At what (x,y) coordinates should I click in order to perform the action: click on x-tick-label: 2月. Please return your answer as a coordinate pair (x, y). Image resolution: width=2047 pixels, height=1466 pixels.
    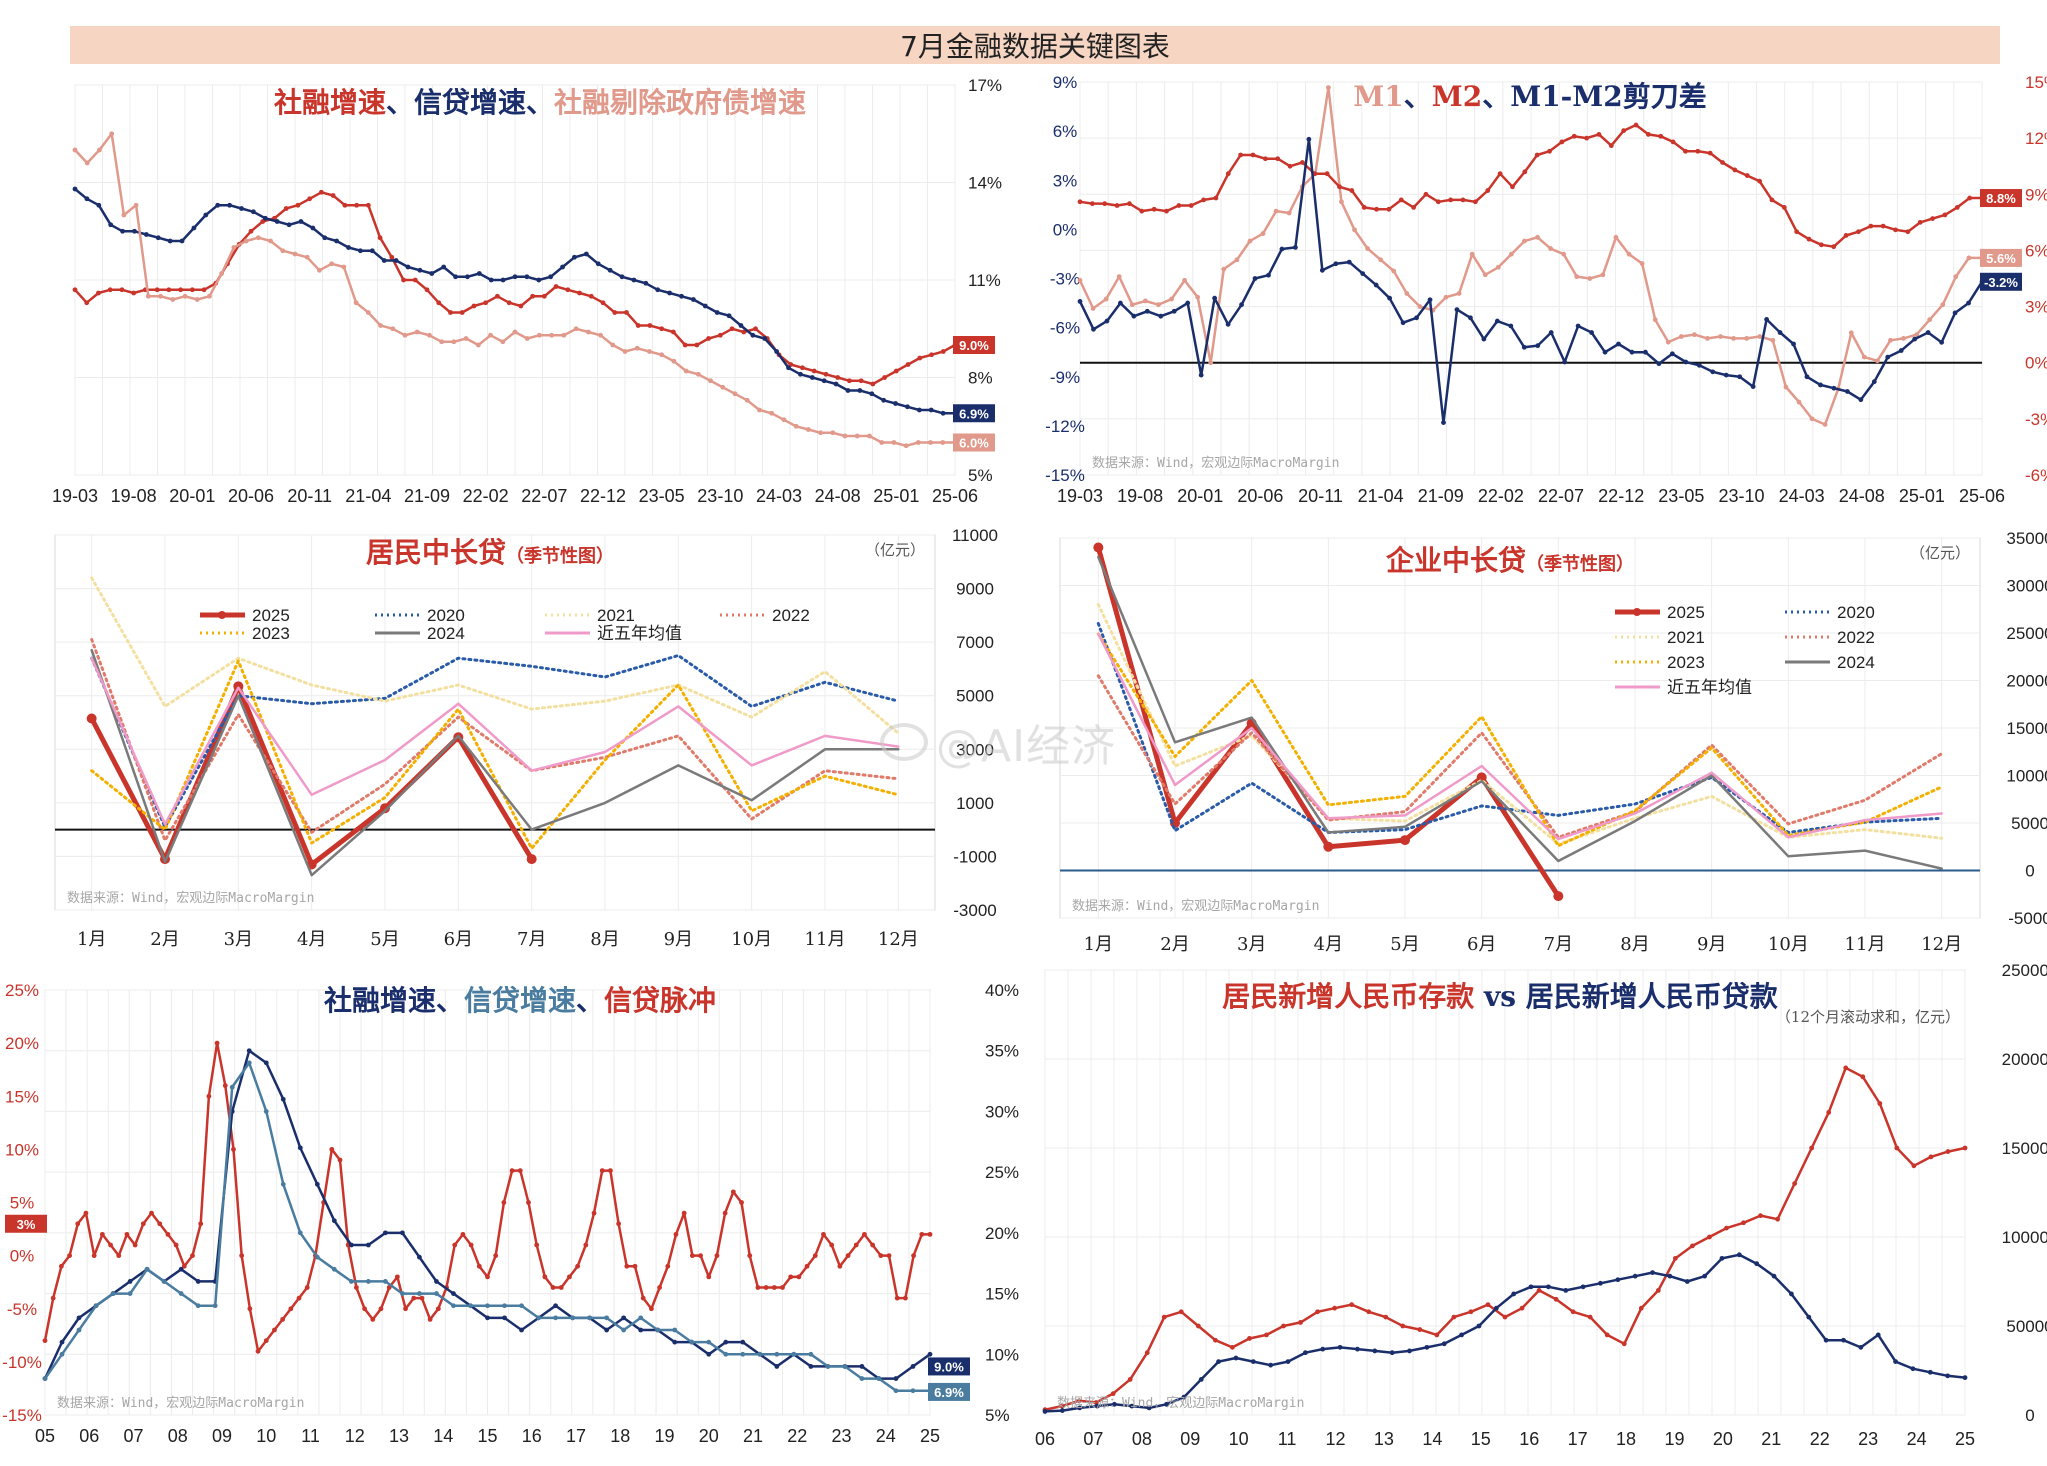
    Looking at the image, I should click on (1174, 944).